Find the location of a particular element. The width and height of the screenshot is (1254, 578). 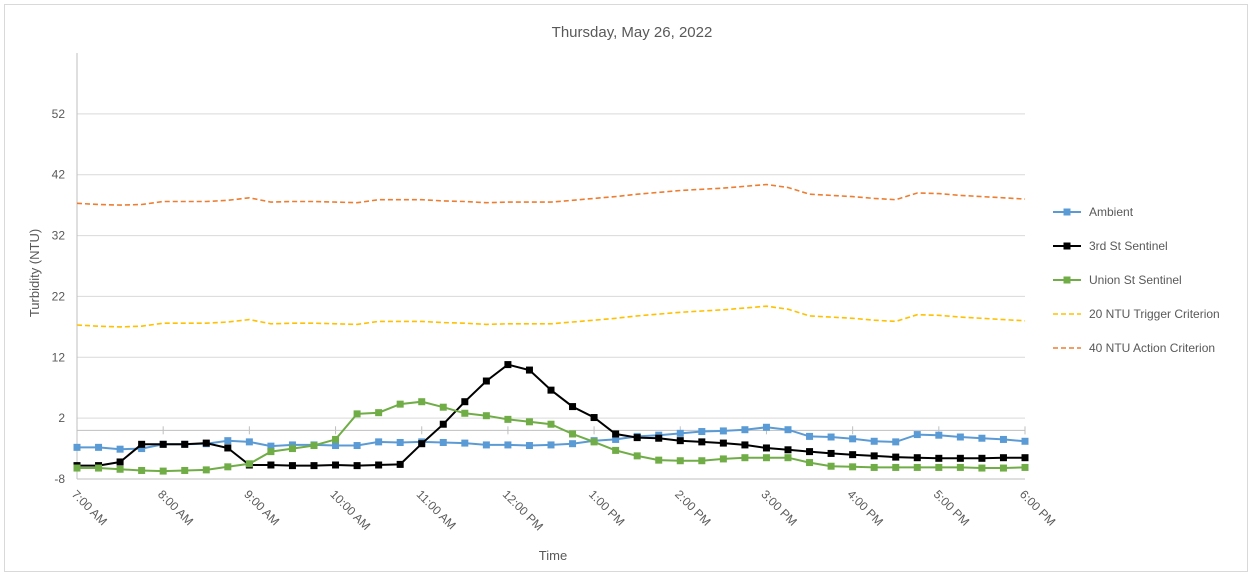

y-tick-label: 42 is located at coordinates (59, 175).